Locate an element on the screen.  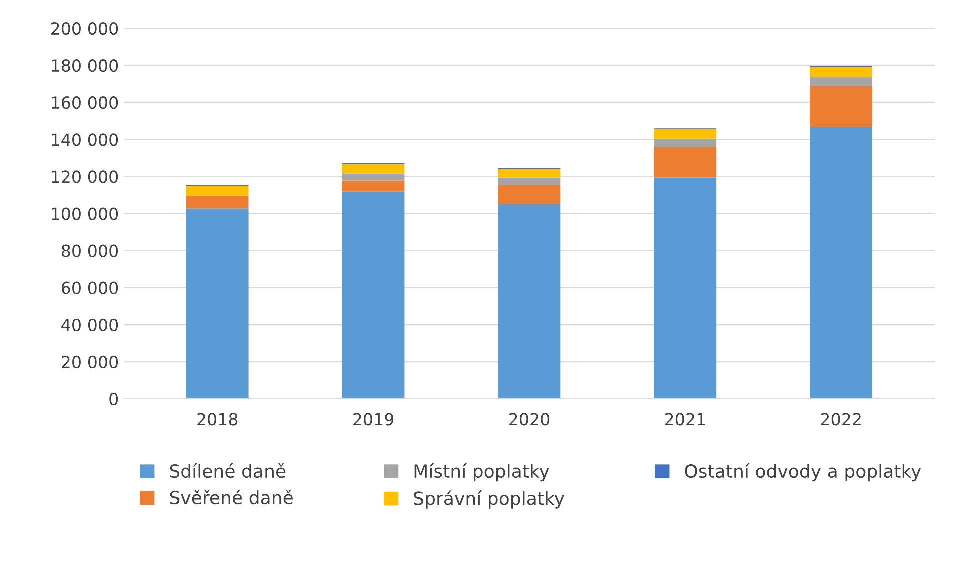
x-tick-label: 2021 is located at coordinates (685, 419).